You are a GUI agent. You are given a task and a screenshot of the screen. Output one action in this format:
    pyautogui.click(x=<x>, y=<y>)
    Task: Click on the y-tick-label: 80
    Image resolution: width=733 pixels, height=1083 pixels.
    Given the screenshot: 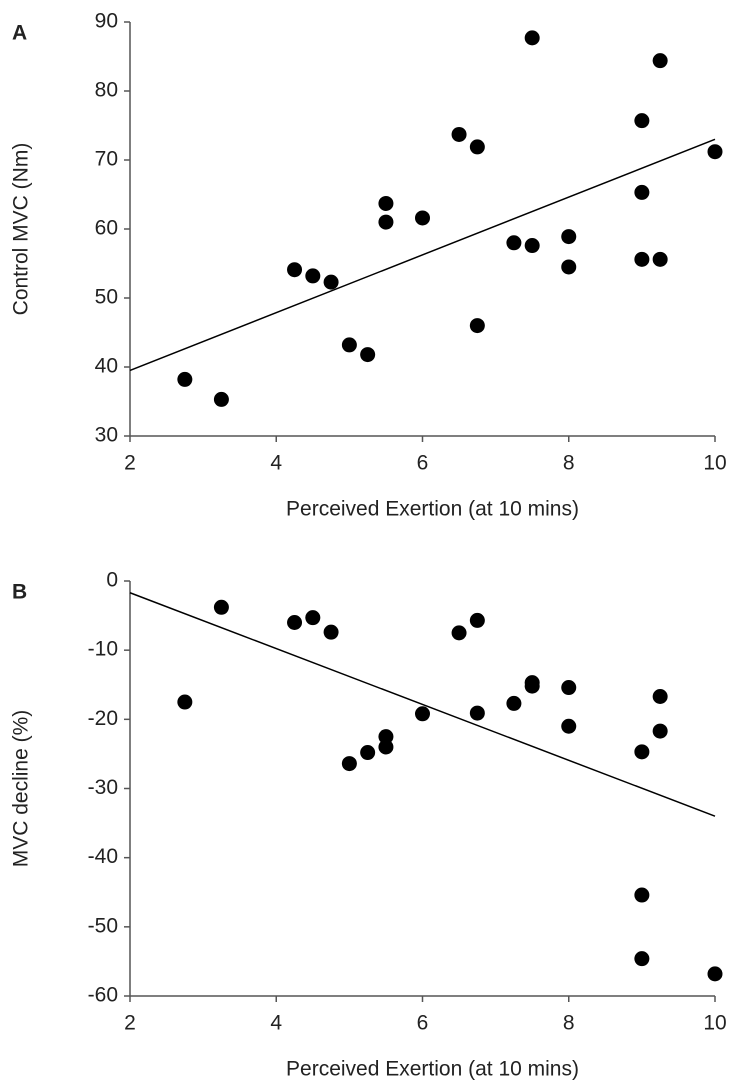 What is the action you would take?
    pyautogui.click(x=106, y=90)
    